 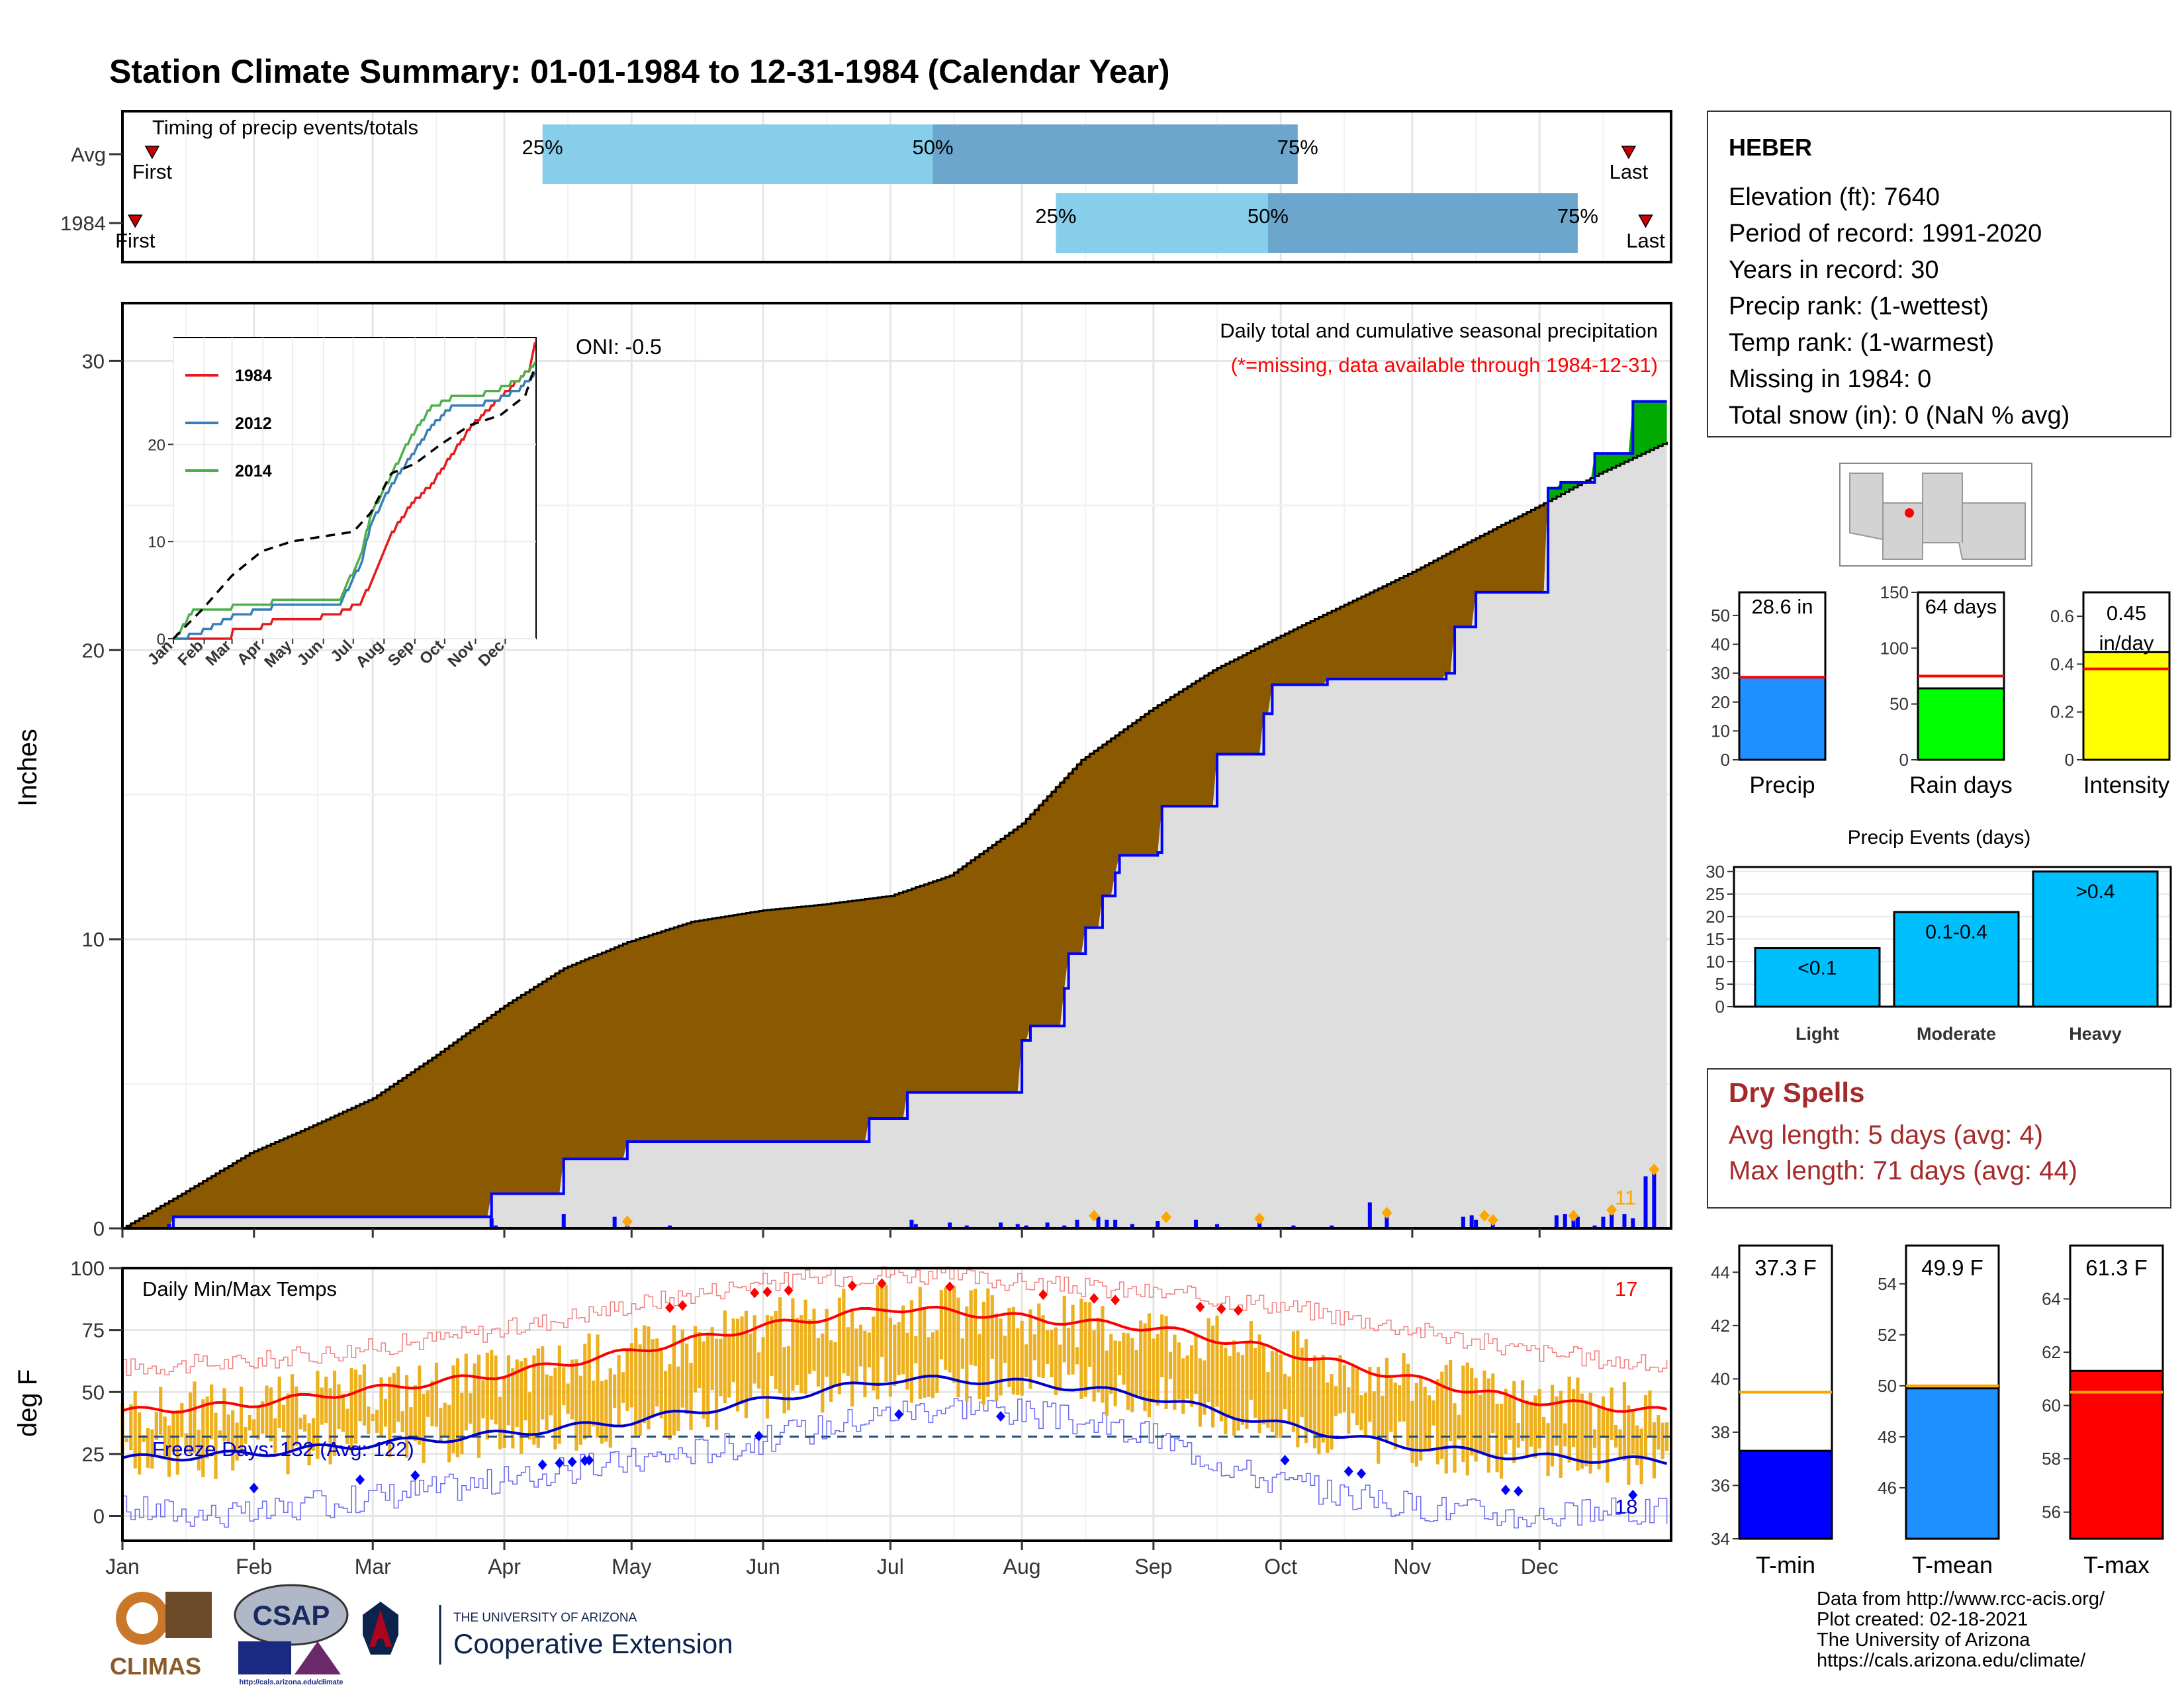 I want to click on summary-value-label: in/day, so click(x=2126, y=643).